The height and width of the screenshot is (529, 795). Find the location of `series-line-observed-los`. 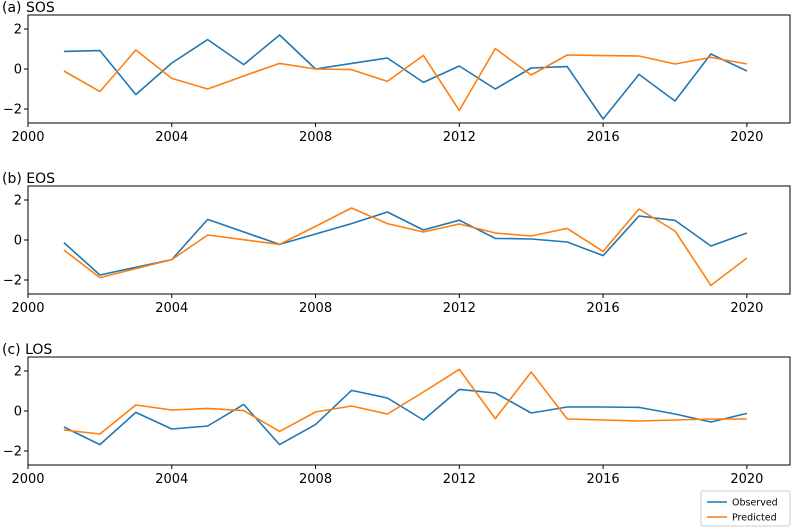

series-line-observed-los is located at coordinates (405, 417).